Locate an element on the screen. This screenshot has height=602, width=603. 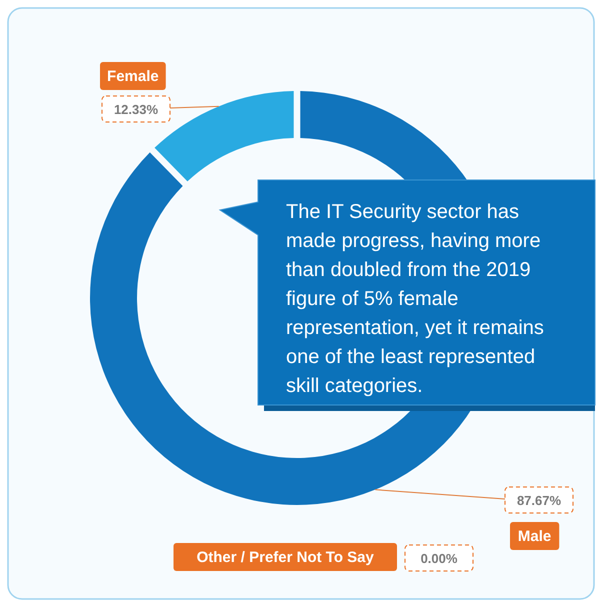
slice-label: Male is located at coordinates (535, 536).